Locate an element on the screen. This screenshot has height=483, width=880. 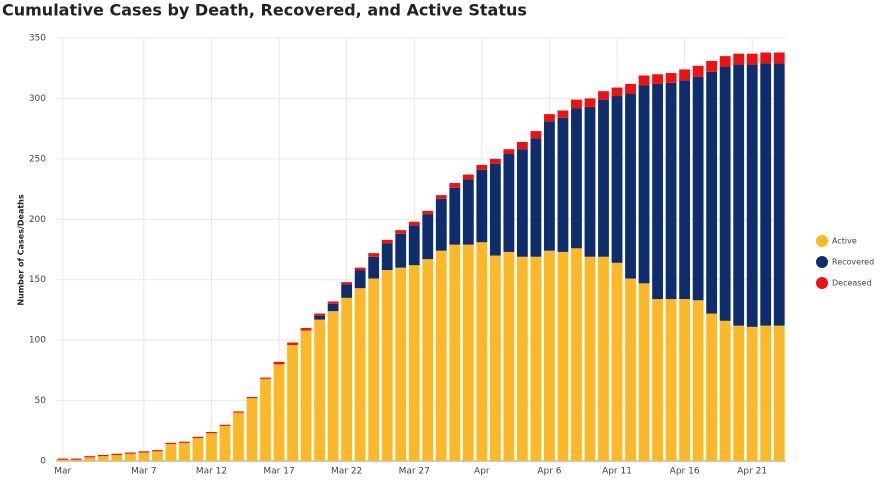
x-tick-label: Apr is located at coordinates (482, 472).